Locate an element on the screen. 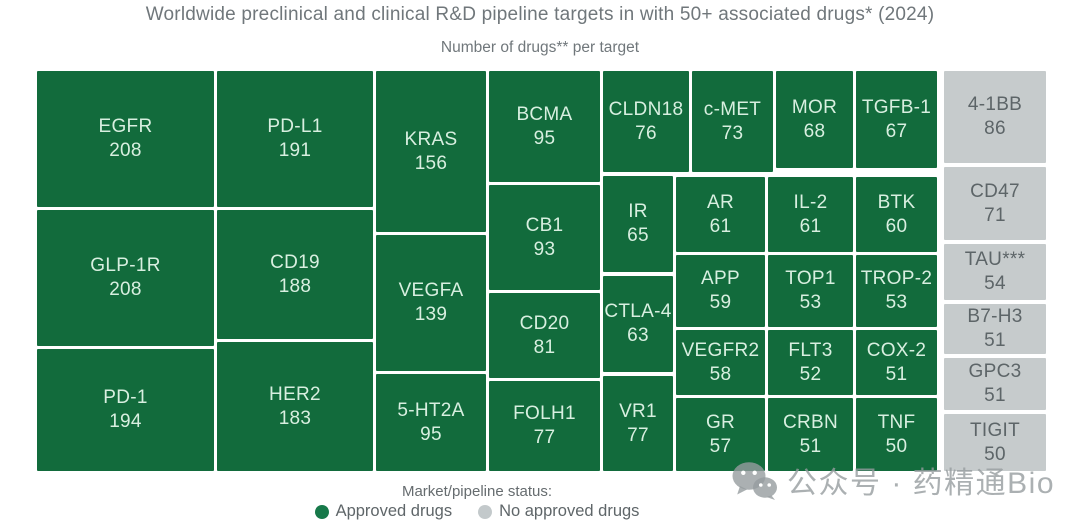  legend-title: Market/pipeline status: is located at coordinates (477, 491).